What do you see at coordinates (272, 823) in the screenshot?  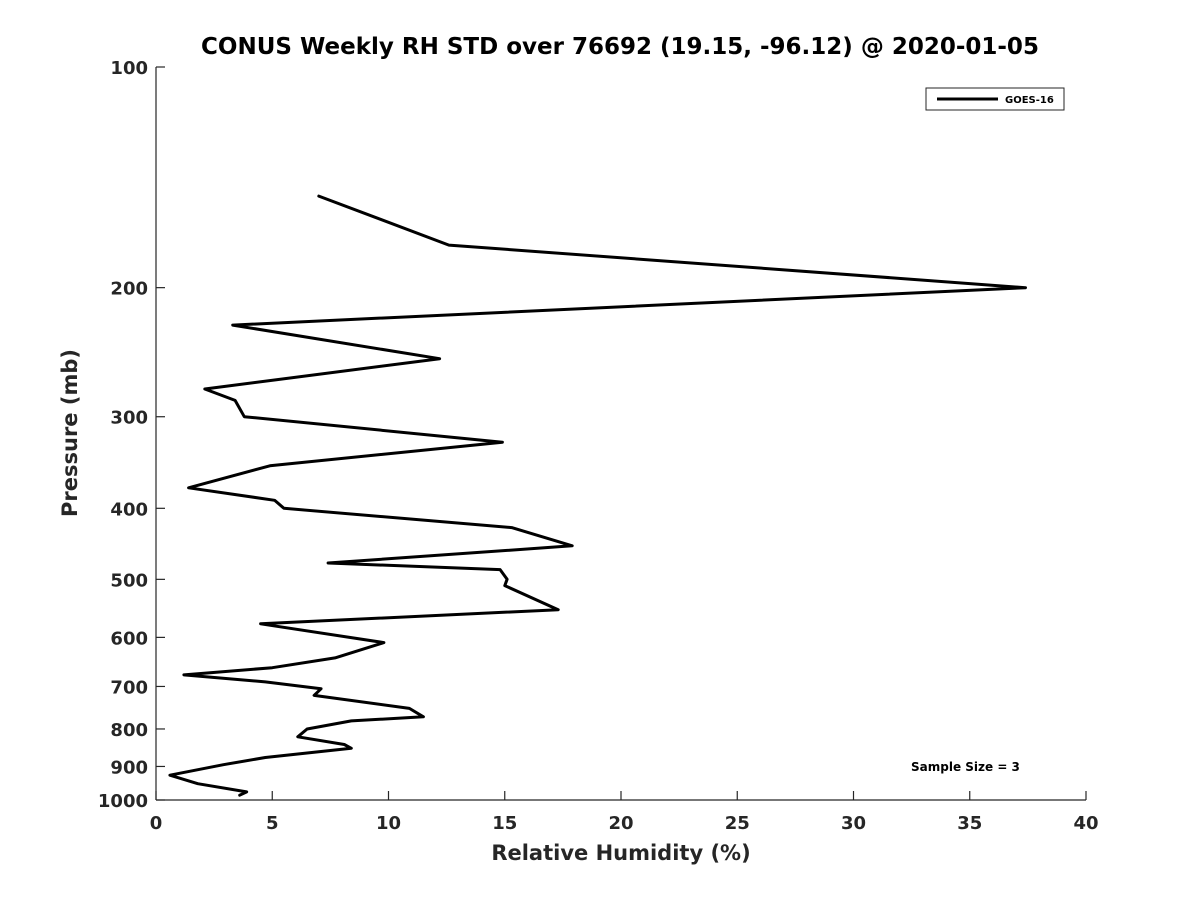 I see `x-tick-label: 5` at bounding box center [272, 823].